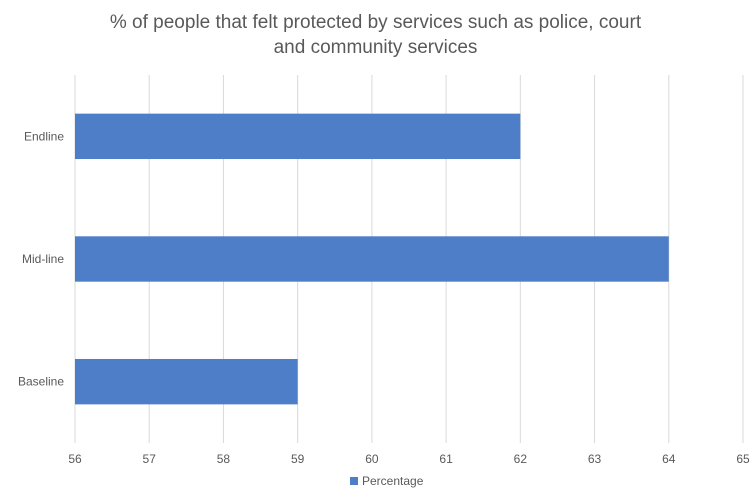 The height and width of the screenshot is (493, 751). I want to click on x-tick-label: 56, so click(75, 459).